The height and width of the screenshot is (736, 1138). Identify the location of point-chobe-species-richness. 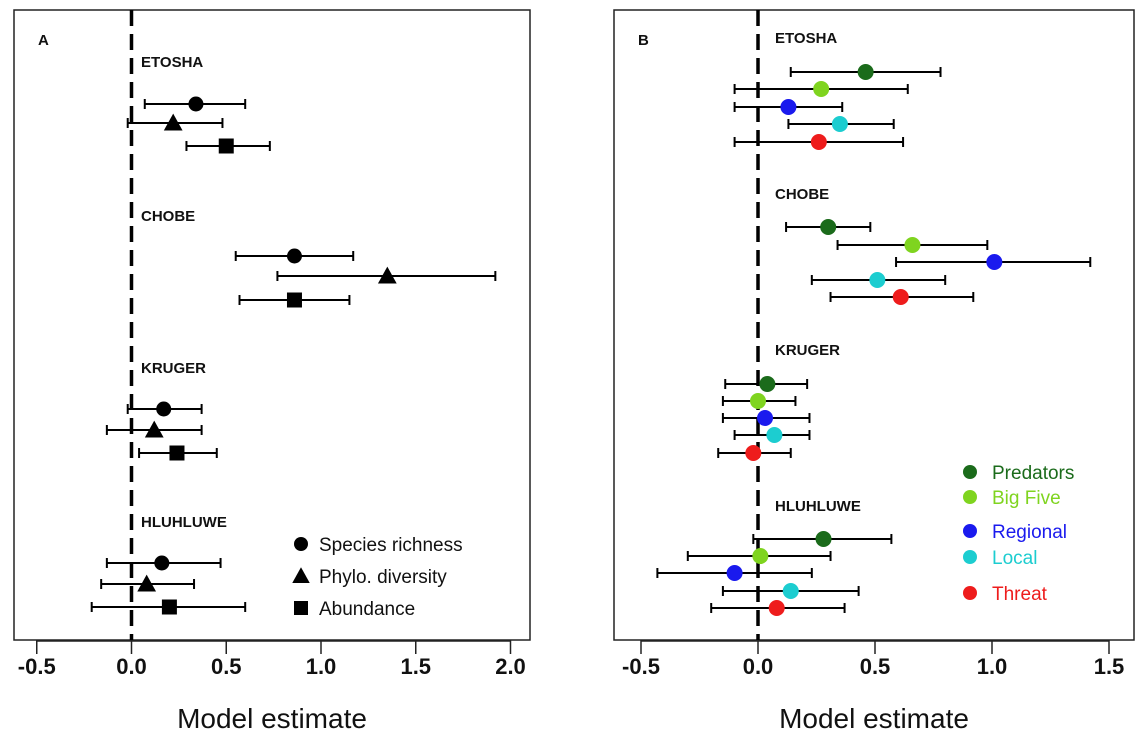
(294, 256).